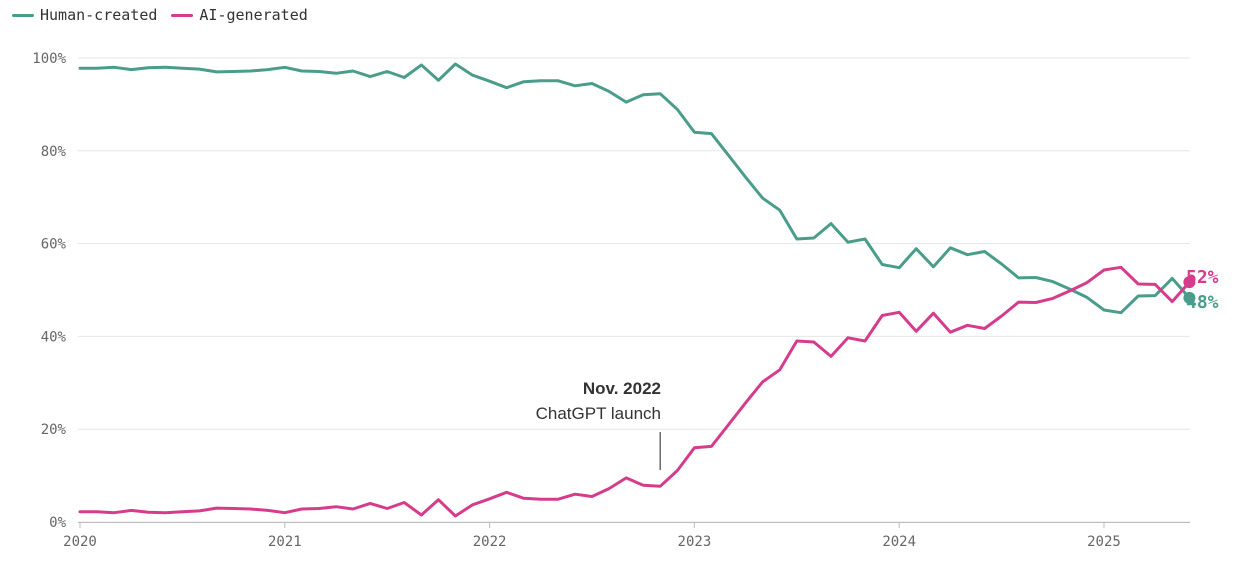 The image size is (1236, 568). I want to click on legend-item-ai: AI-generated, so click(239, 15).